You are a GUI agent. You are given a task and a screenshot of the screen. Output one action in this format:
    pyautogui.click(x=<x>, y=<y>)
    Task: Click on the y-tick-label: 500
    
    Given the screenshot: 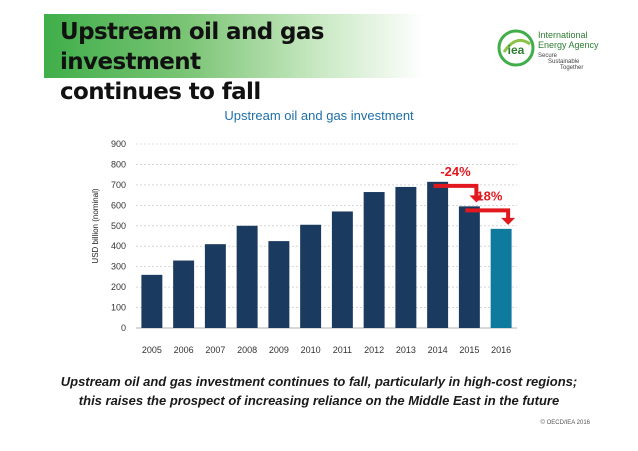 What is the action you would take?
    pyautogui.click(x=118, y=226)
    